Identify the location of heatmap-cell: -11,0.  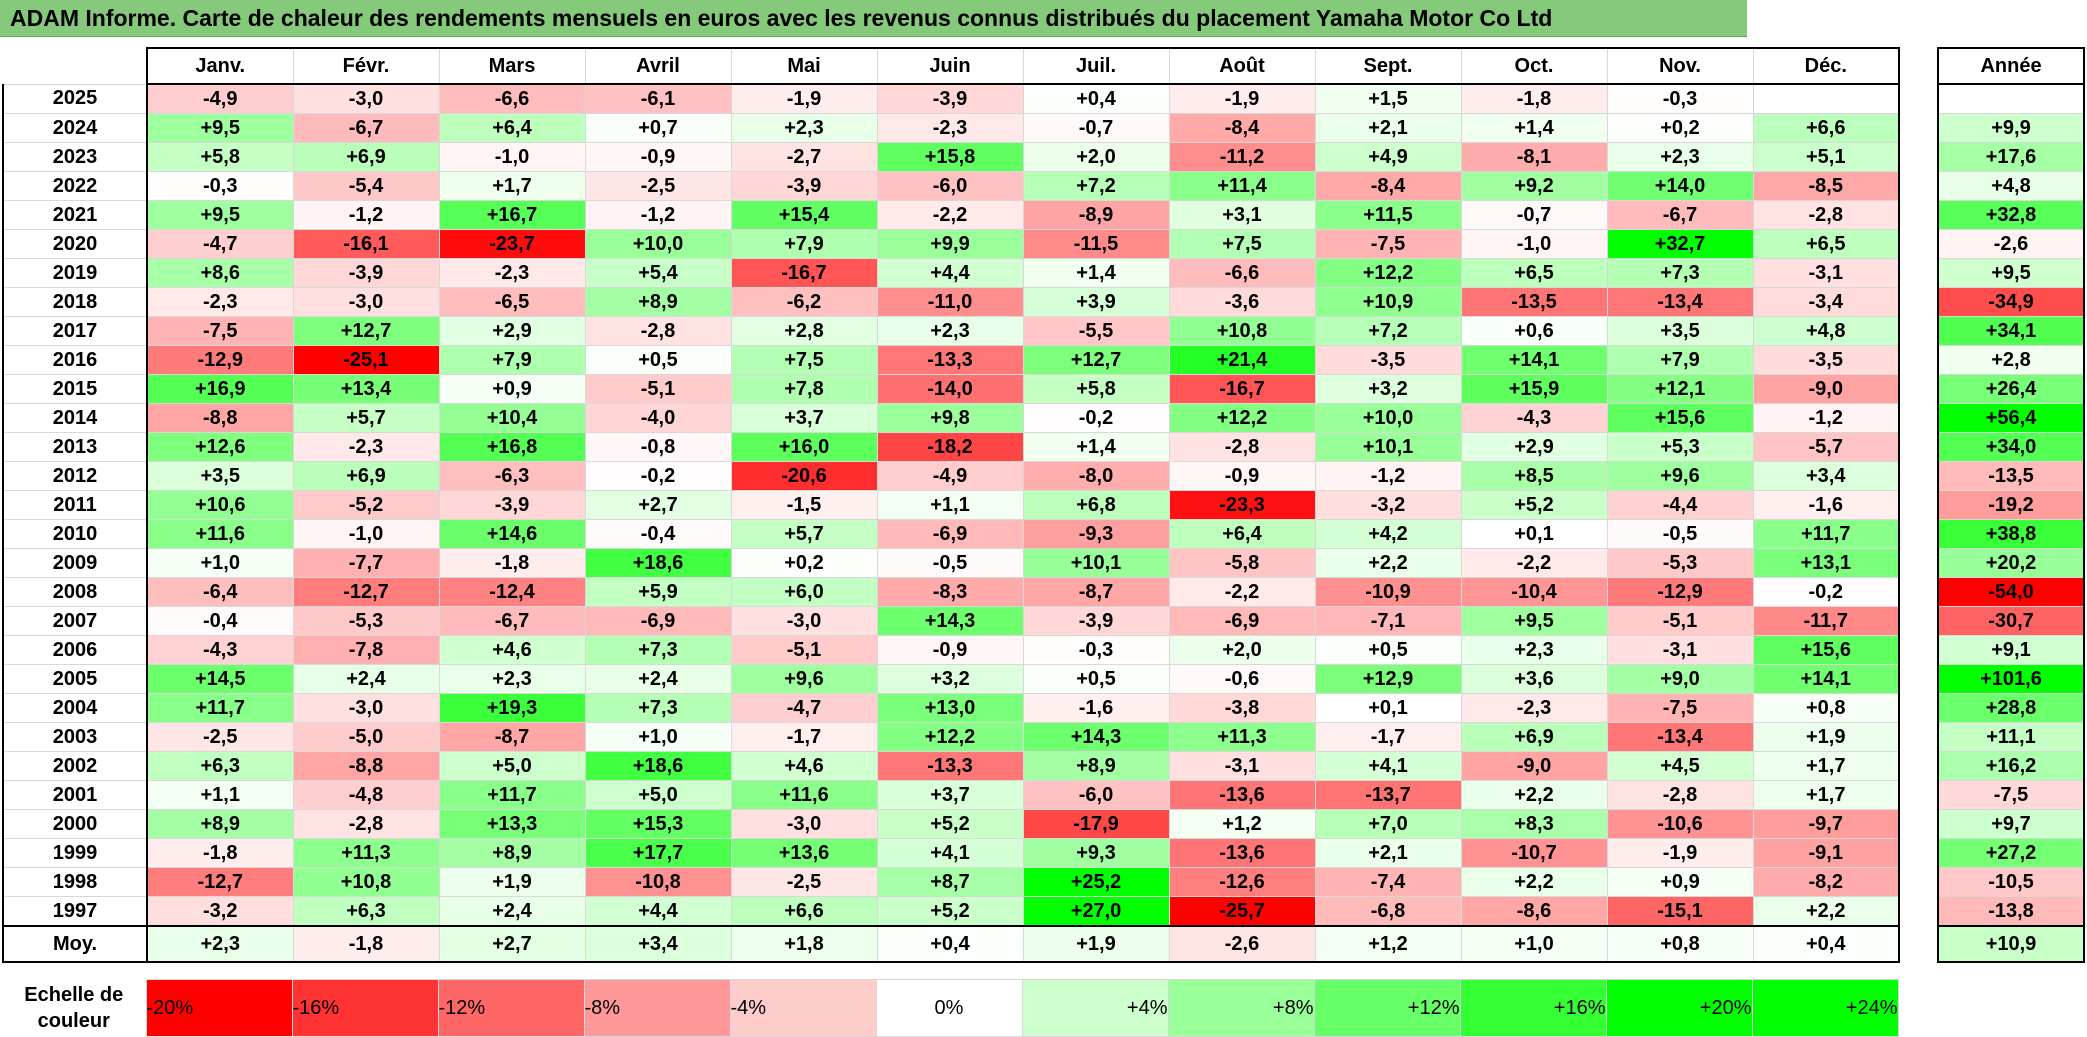
(950, 302).